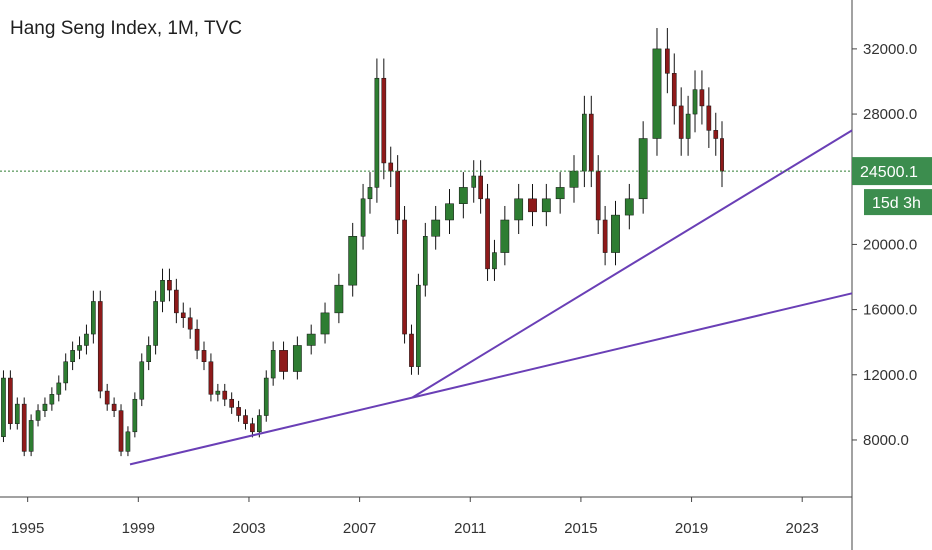 This screenshot has width=932, height=550. I want to click on y-tick-label: 12000.0, so click(890, 375).